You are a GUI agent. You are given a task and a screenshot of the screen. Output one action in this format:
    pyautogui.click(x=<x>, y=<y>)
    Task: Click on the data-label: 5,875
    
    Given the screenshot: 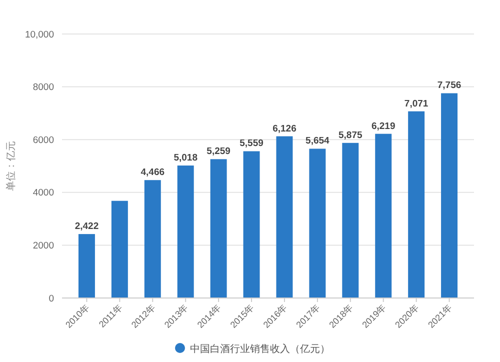 What is the action you would take?
    pyautogui.click(x=350, y=135)
    